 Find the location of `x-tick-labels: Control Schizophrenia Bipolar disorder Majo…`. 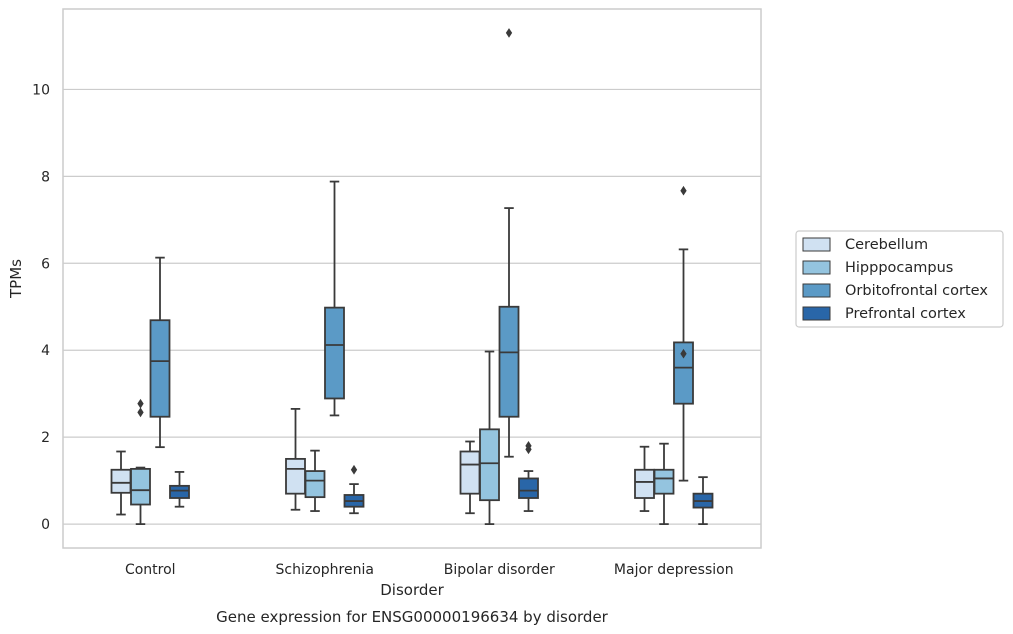

x-tick-labels: Control Schizophrenia Bipolar disorder Majo… is located at coordinates (429, 570).